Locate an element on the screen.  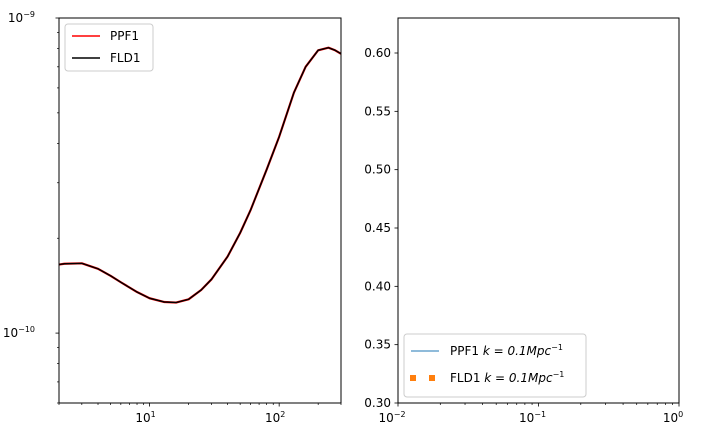
legend-label-ppf1-prefix: PPF1 is located at coordinates (466, 351).